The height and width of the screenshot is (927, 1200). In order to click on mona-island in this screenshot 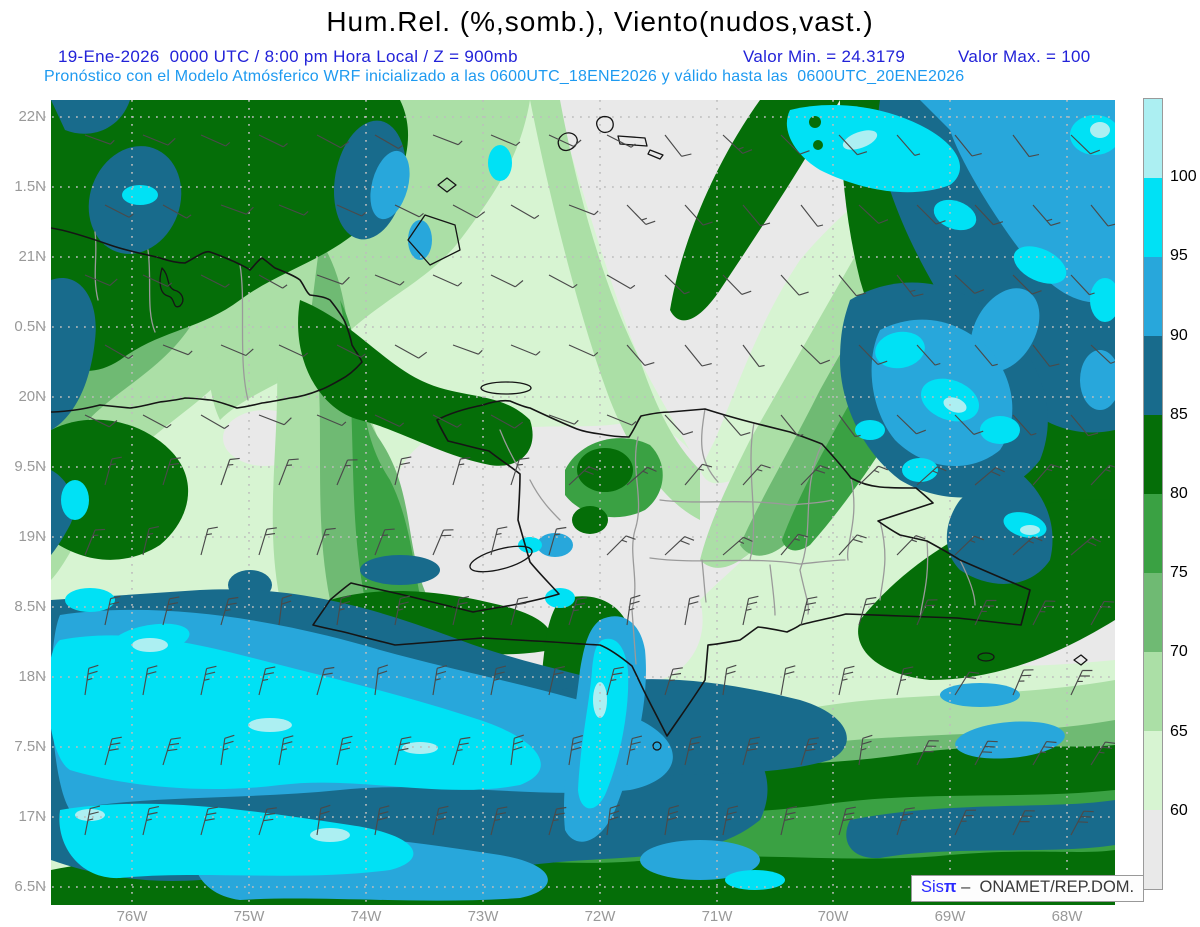, I will do `click(1080, 660)`.